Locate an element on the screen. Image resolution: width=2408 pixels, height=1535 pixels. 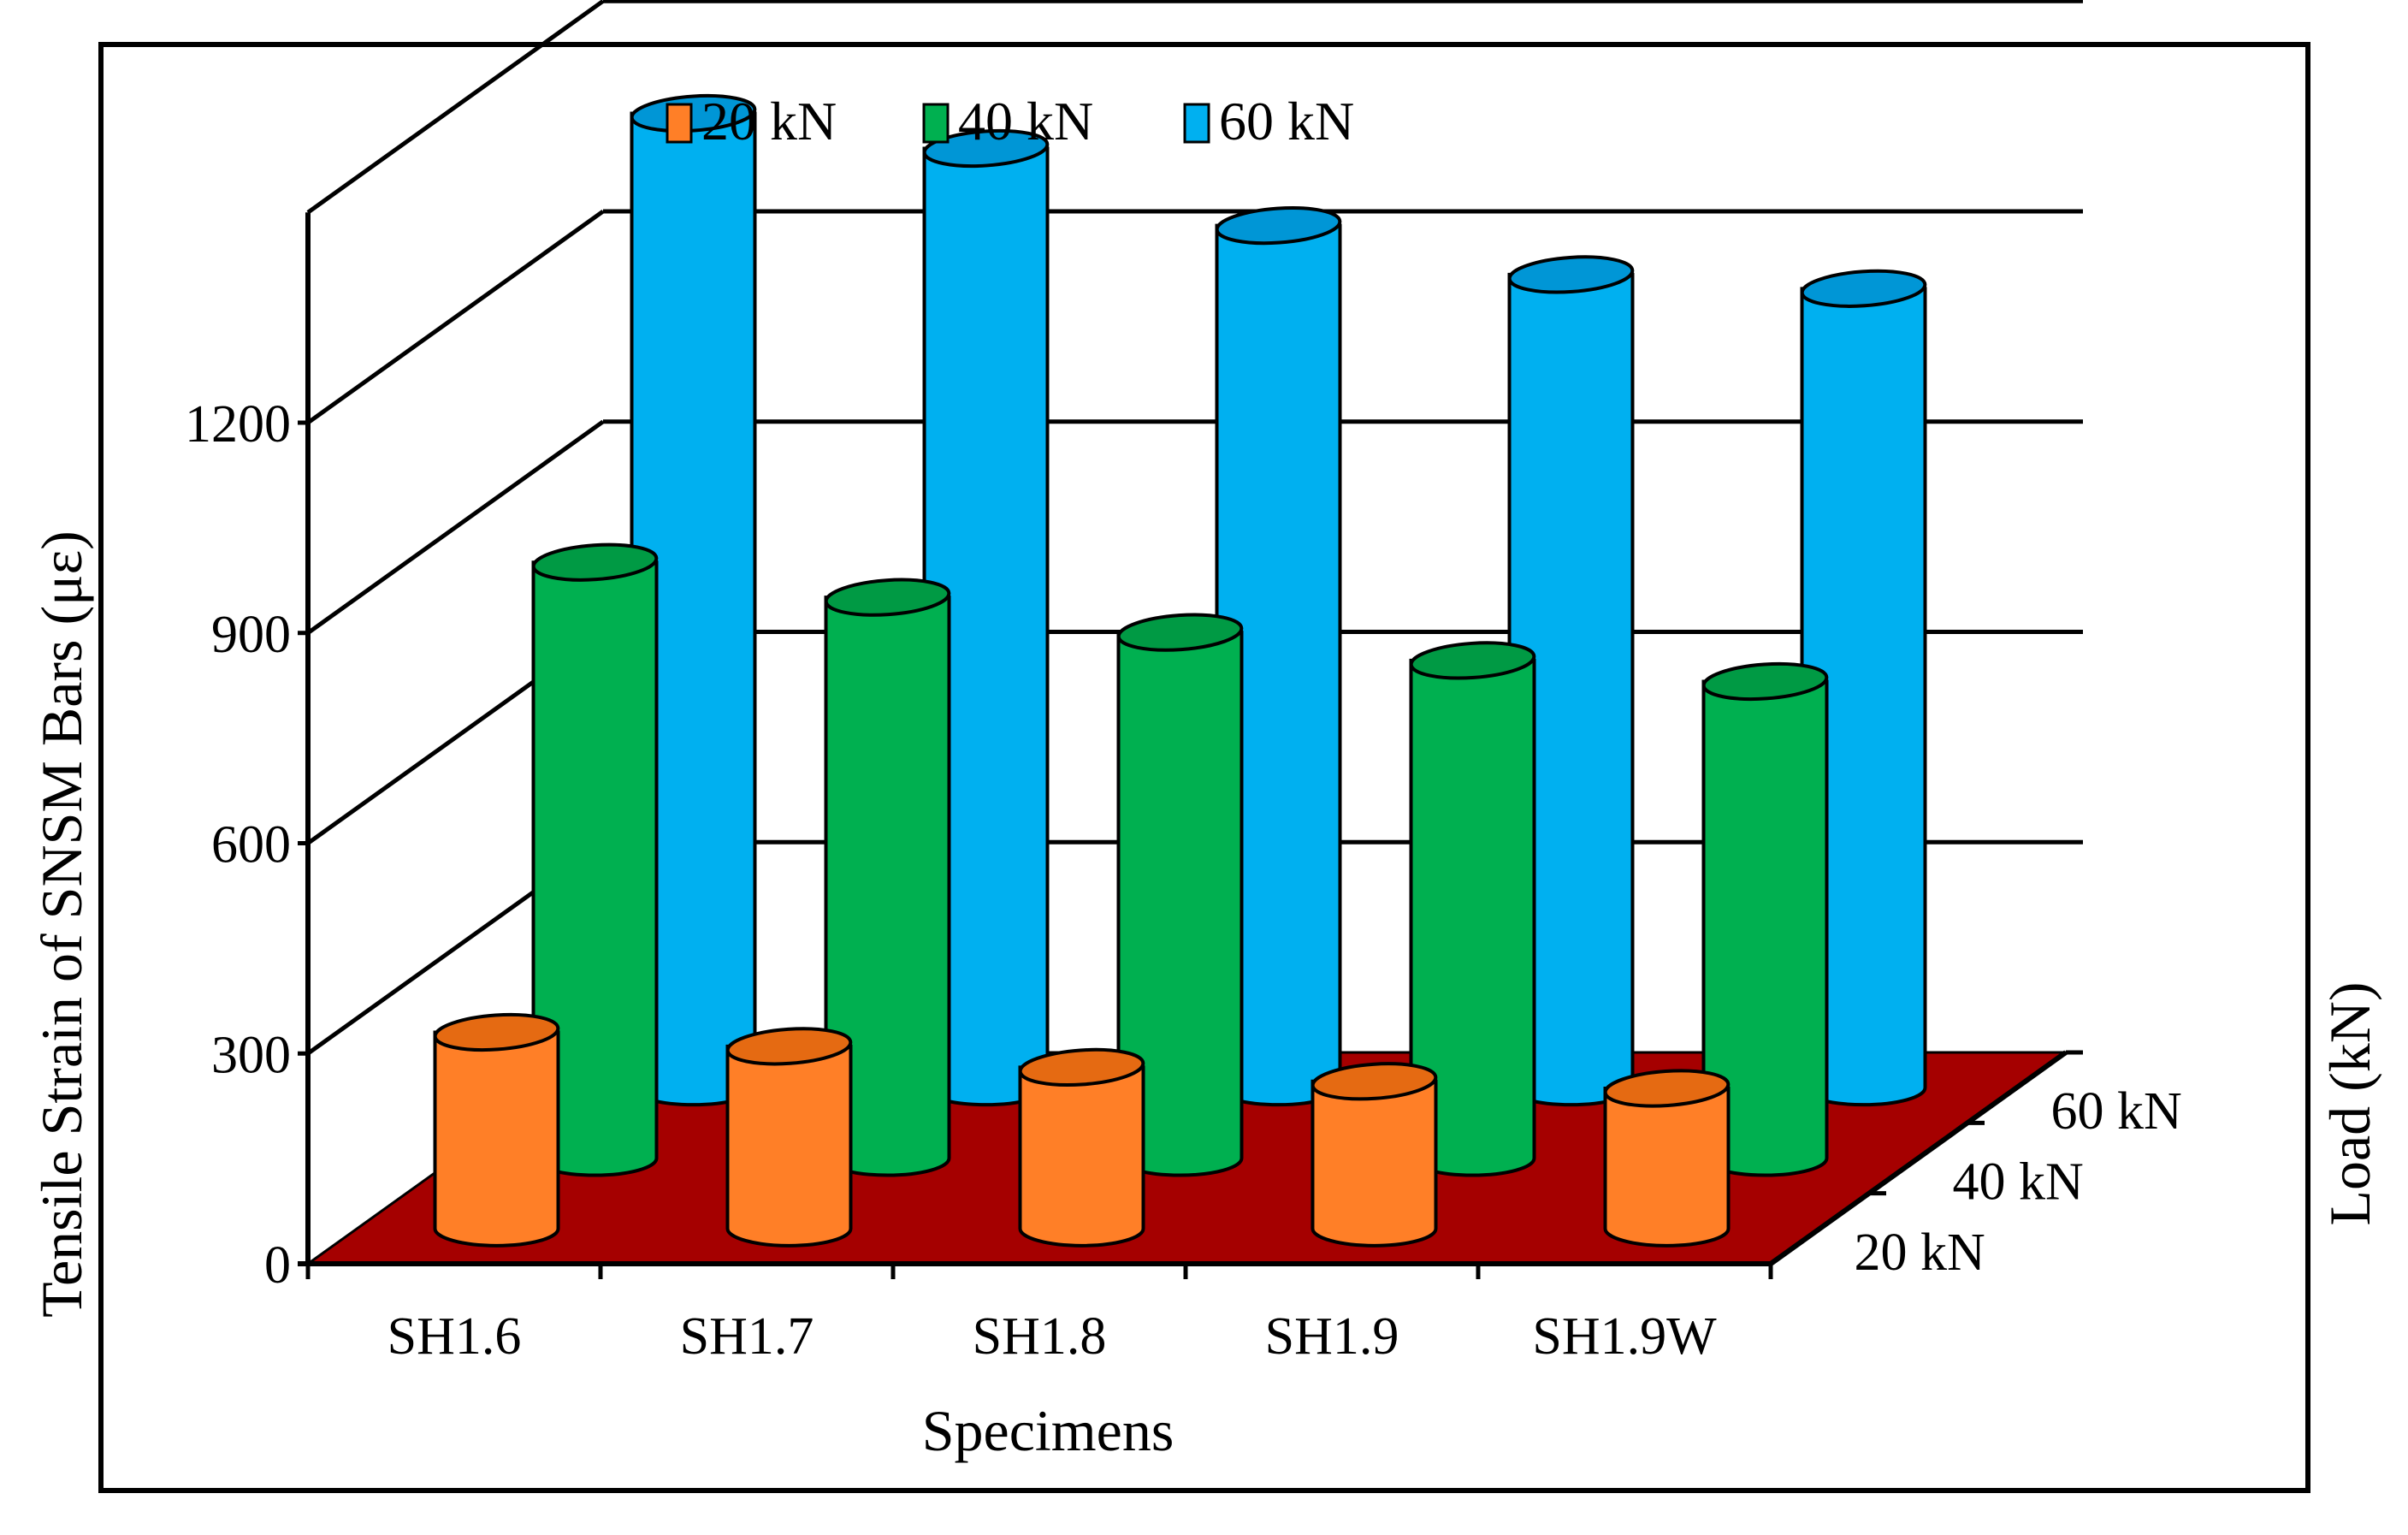
z-axis-label: Load (kN) is located at coordinates (2349, 1103).